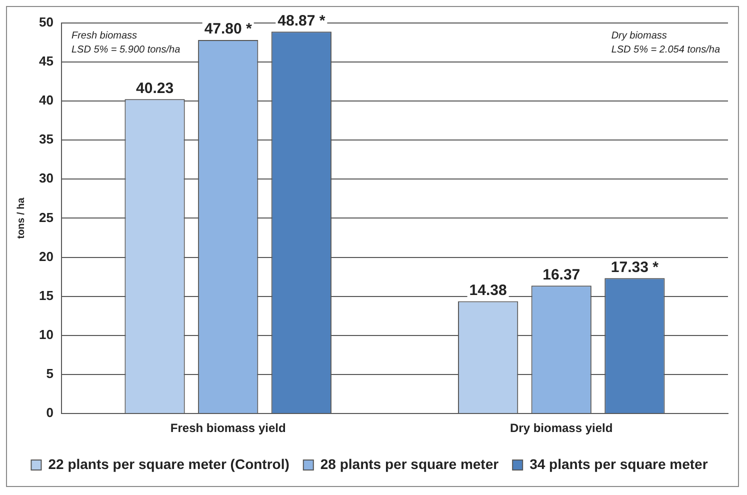  Describe the element at coordinates (302, 21) in the screenshot. I see `data-label: 48.87 *` at that location.